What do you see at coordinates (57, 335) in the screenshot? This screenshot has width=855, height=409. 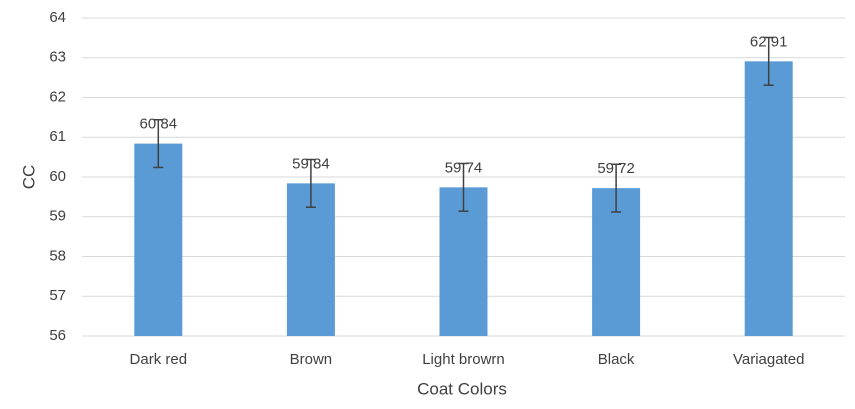 I see `y-tick-label: 56` at bounding box center [57, 335].